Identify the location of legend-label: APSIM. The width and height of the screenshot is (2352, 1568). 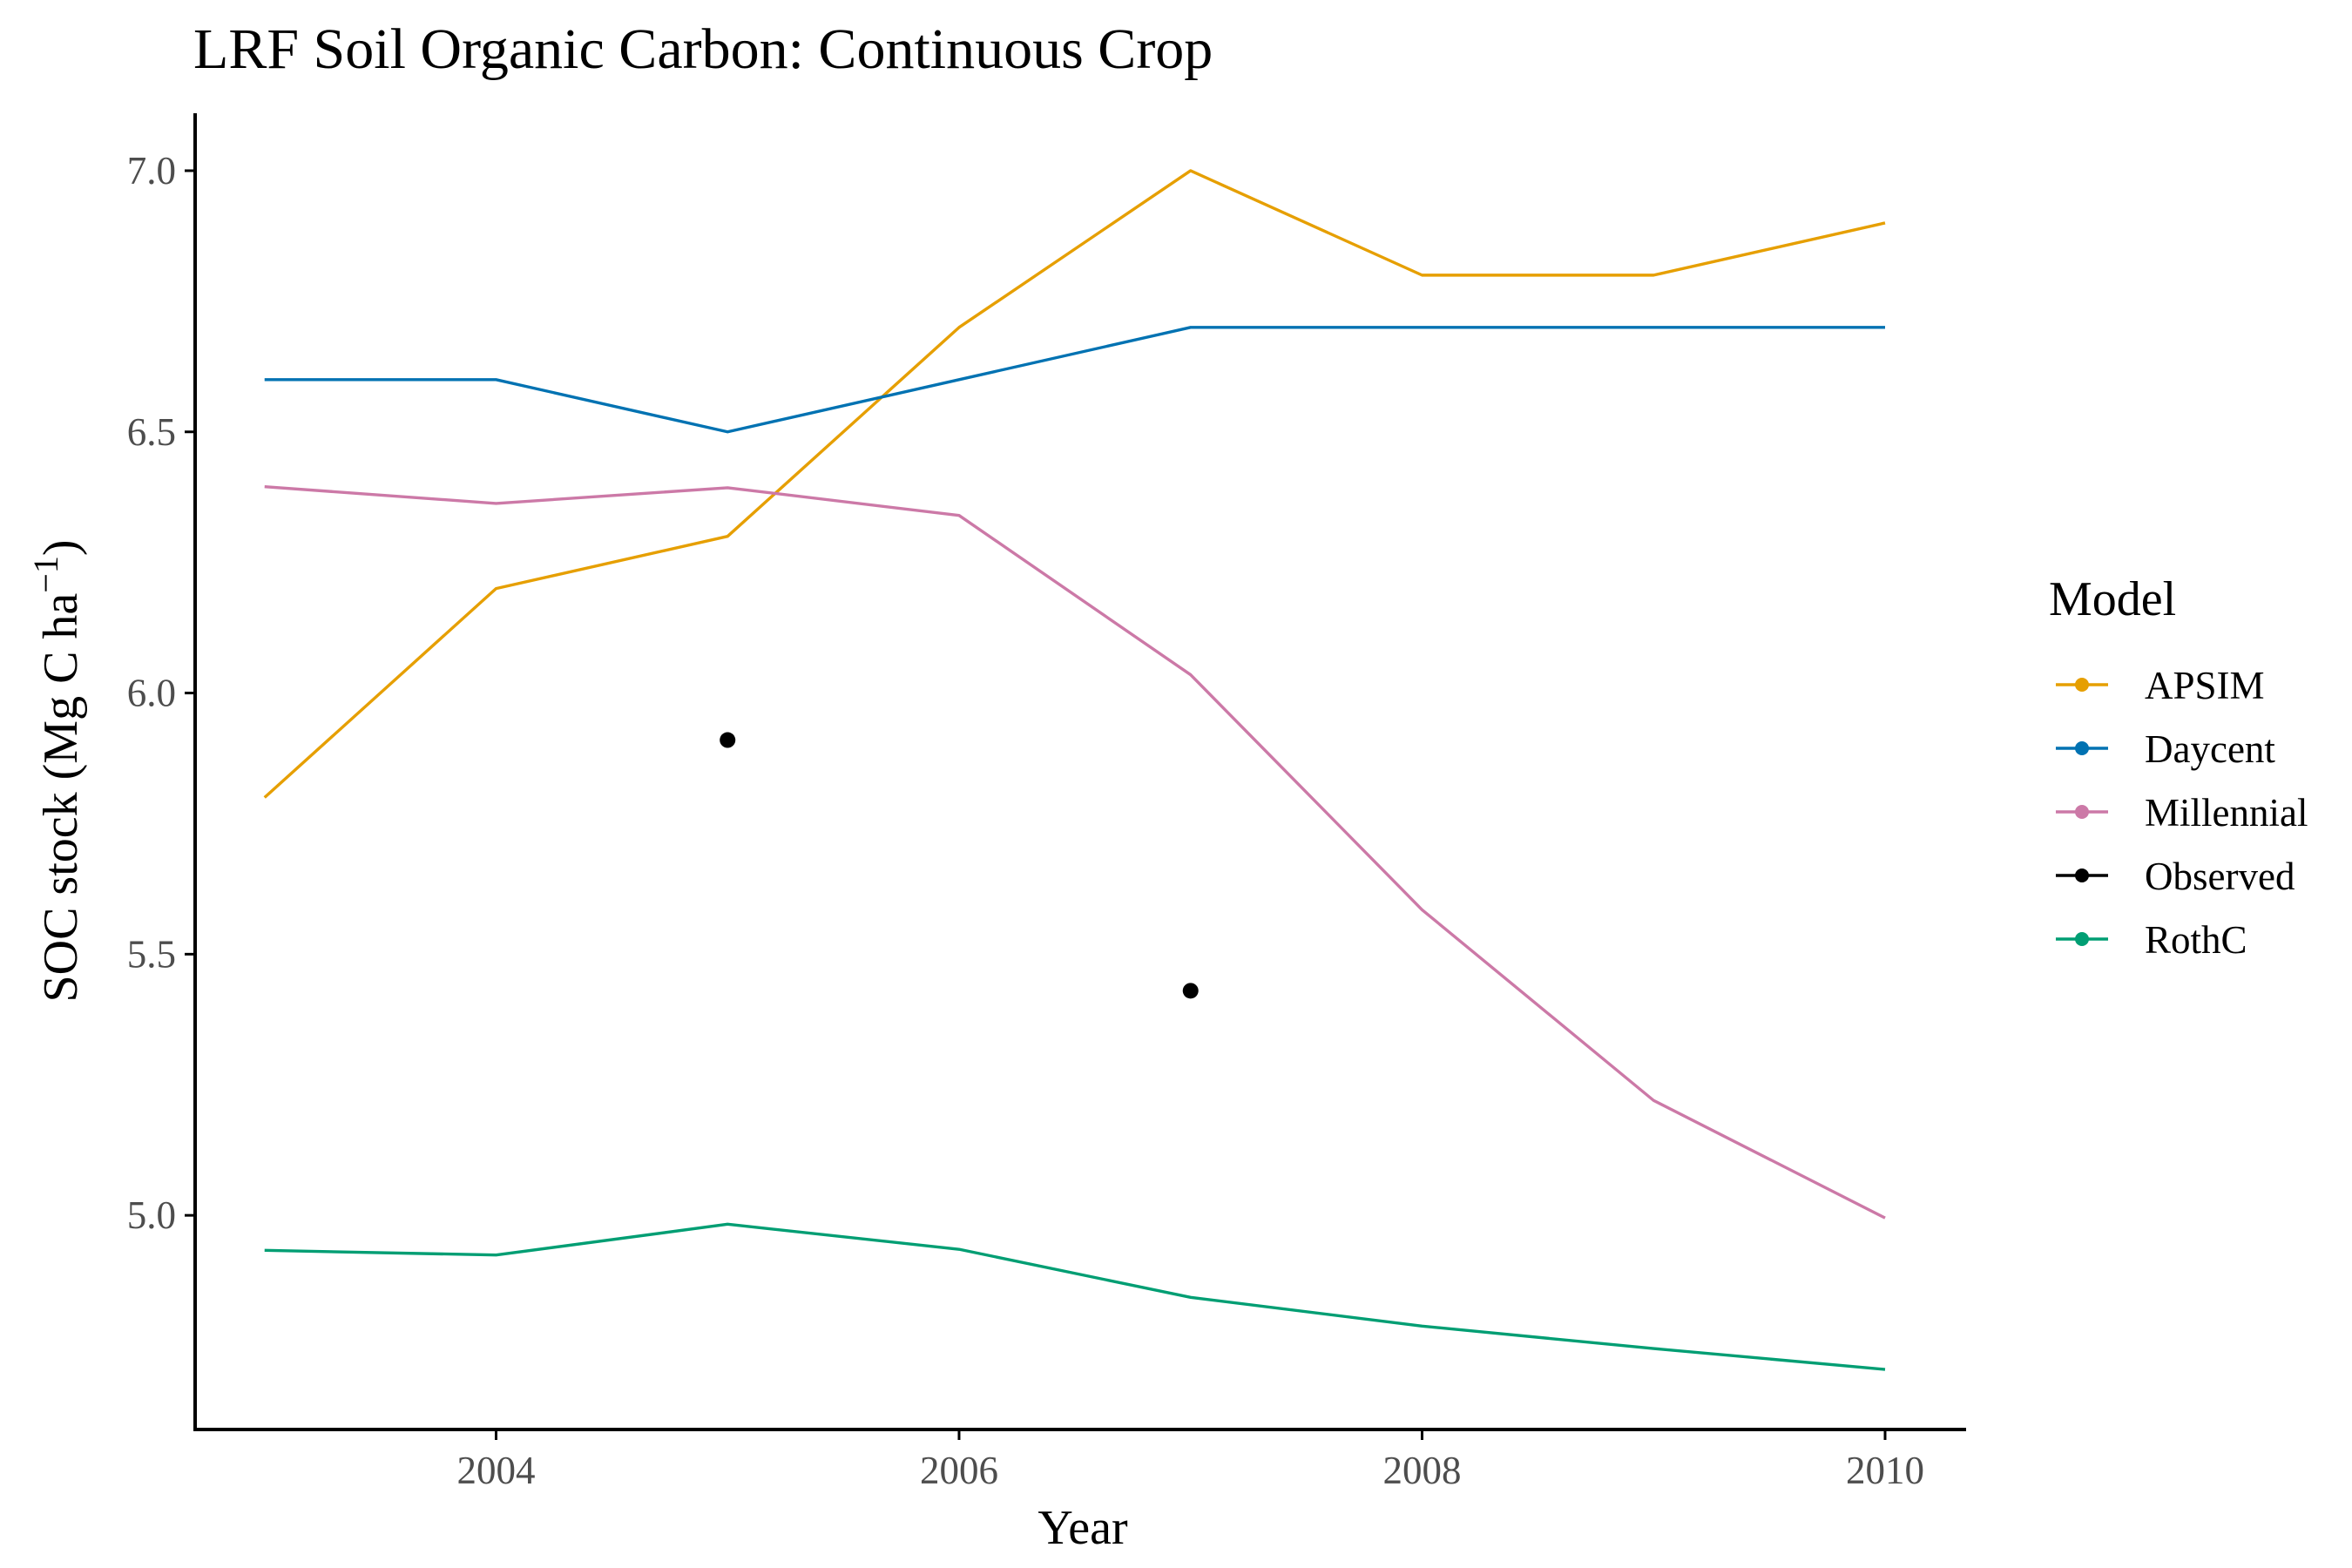
(2205, 685).